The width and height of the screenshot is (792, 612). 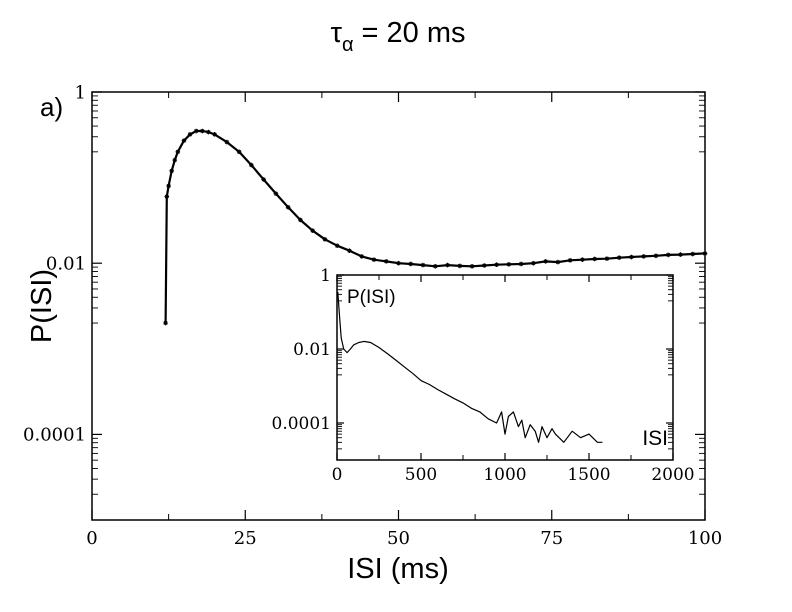 What do you see at coordinates (410, 33) in the screenshot?
I see `title-rest: = 20 ms` at bounding box center [410, 33].